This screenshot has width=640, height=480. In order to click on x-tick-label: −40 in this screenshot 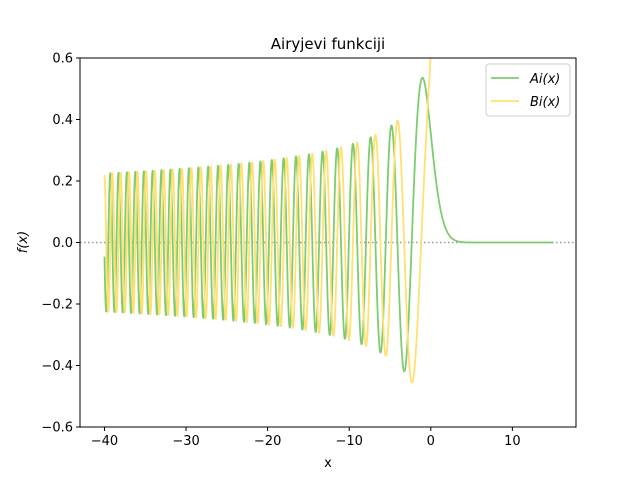, I will do `click(104, 441)`.